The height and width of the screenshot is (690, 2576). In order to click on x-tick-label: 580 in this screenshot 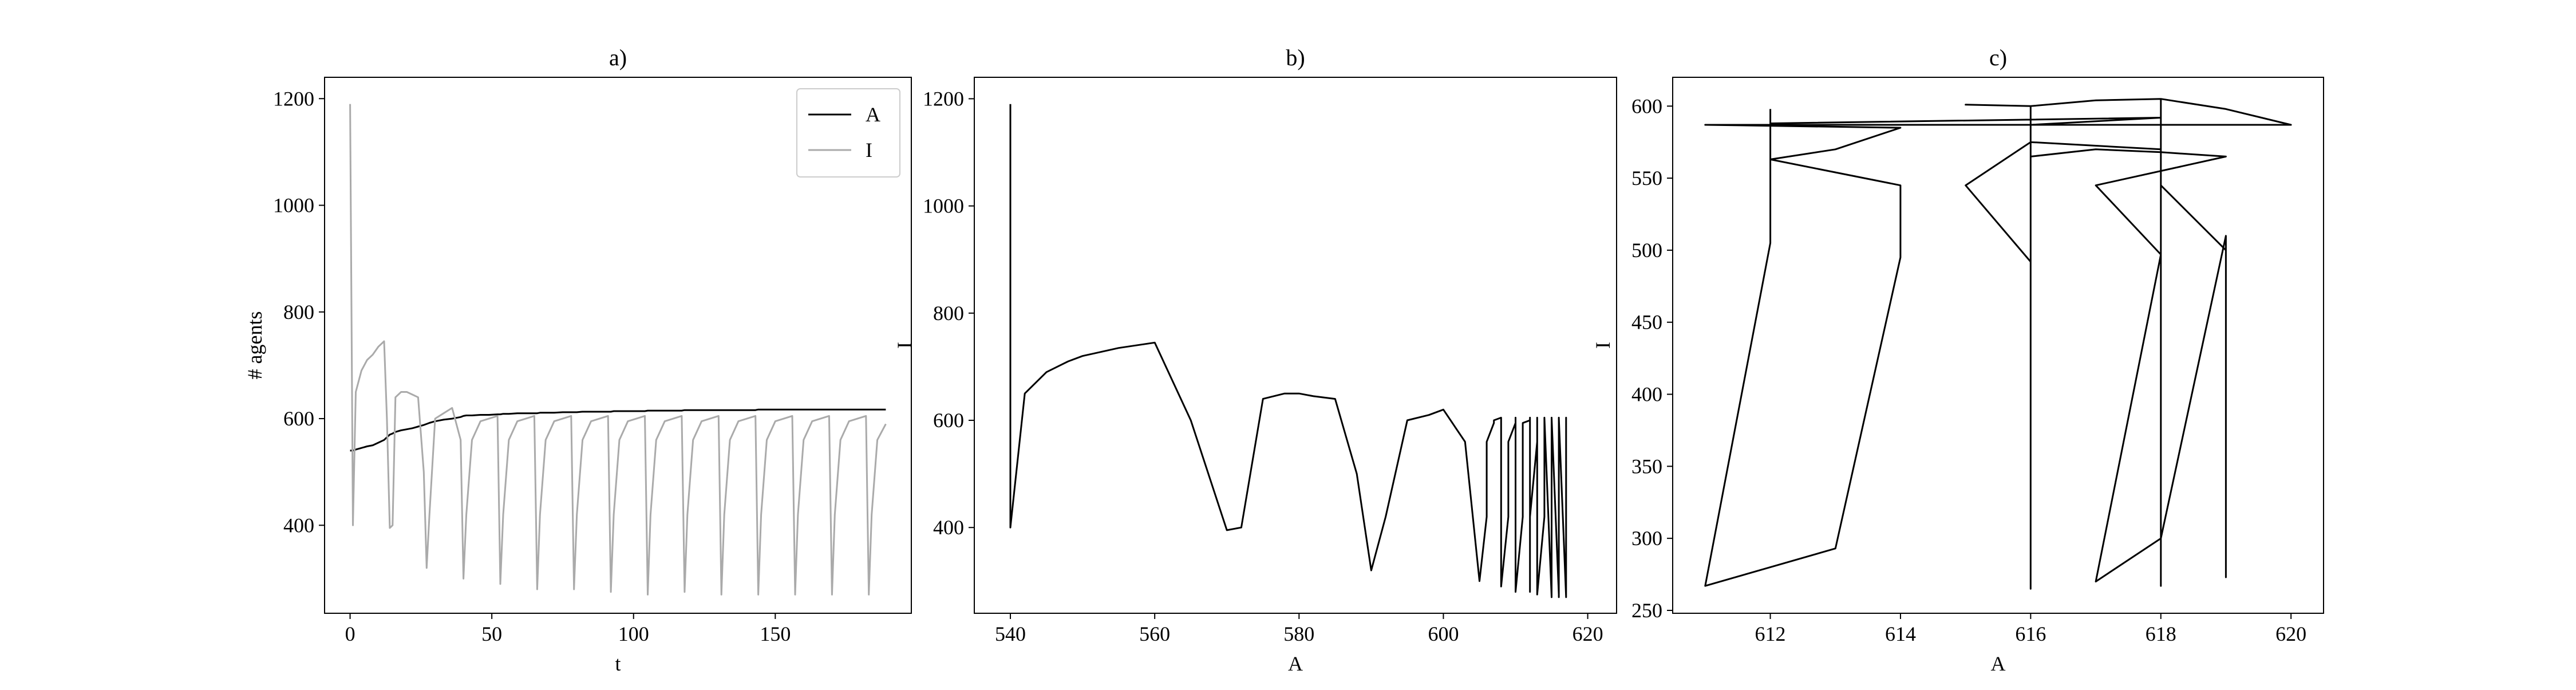, I will do `click(1298, 633)`.